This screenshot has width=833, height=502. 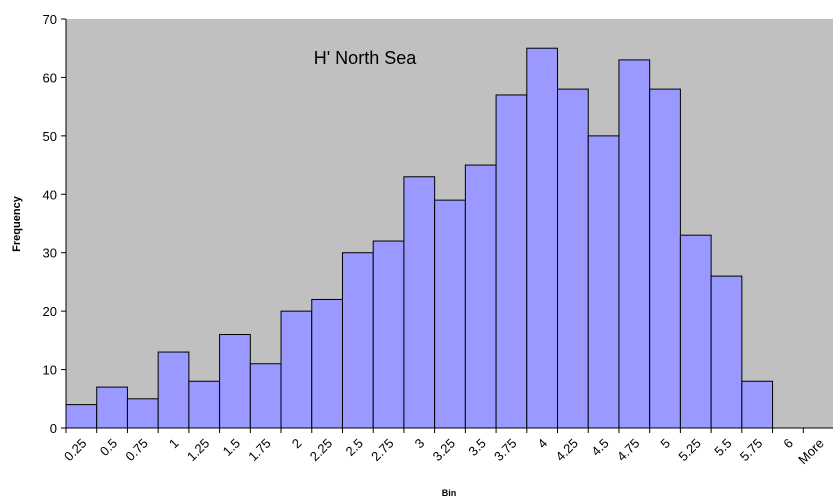 What do you see at coordinates (543, 444) in the screenshot?
I see `x-tick-label: 4` at bounding box center [543, 444].